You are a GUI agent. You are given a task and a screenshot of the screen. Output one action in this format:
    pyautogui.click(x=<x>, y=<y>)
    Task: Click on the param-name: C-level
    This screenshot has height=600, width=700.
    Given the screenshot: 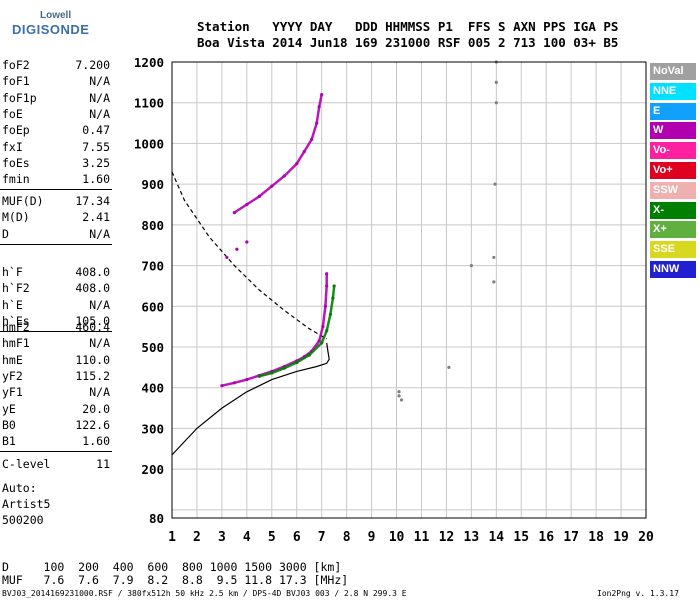 What is the action you would take?
    pyautogui.click(x=26, y=464)
    